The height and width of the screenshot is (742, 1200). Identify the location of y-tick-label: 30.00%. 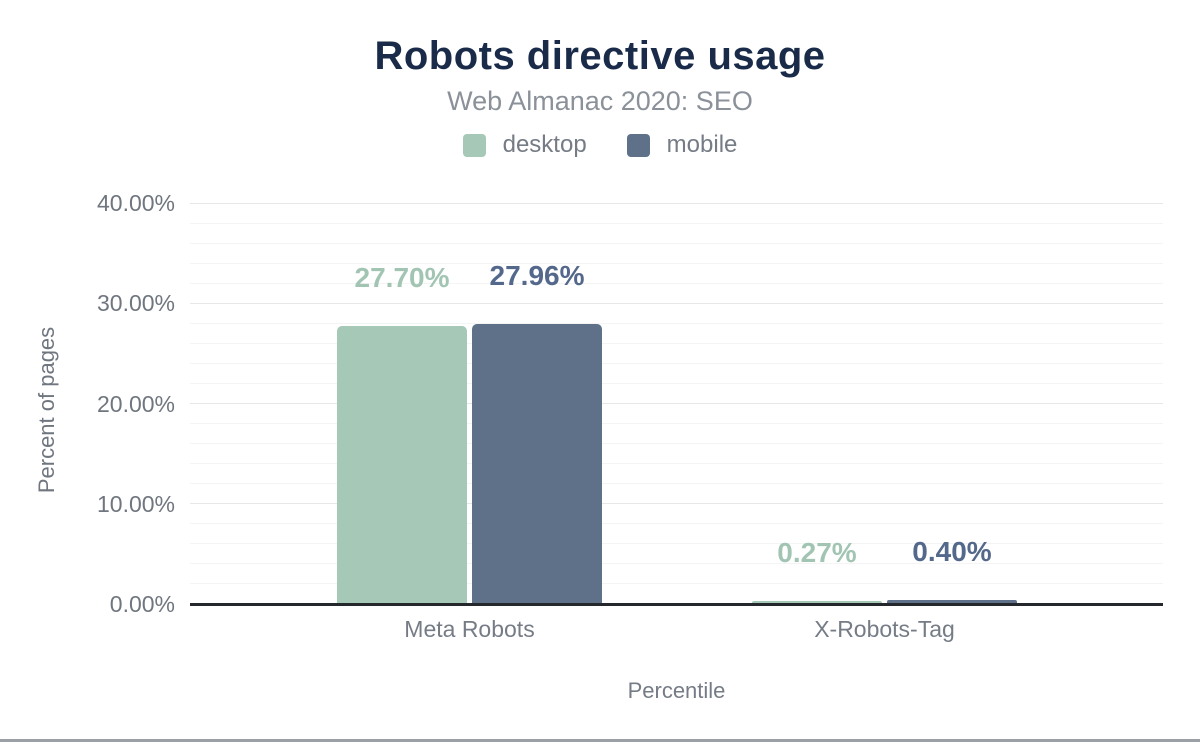
(135, 303).